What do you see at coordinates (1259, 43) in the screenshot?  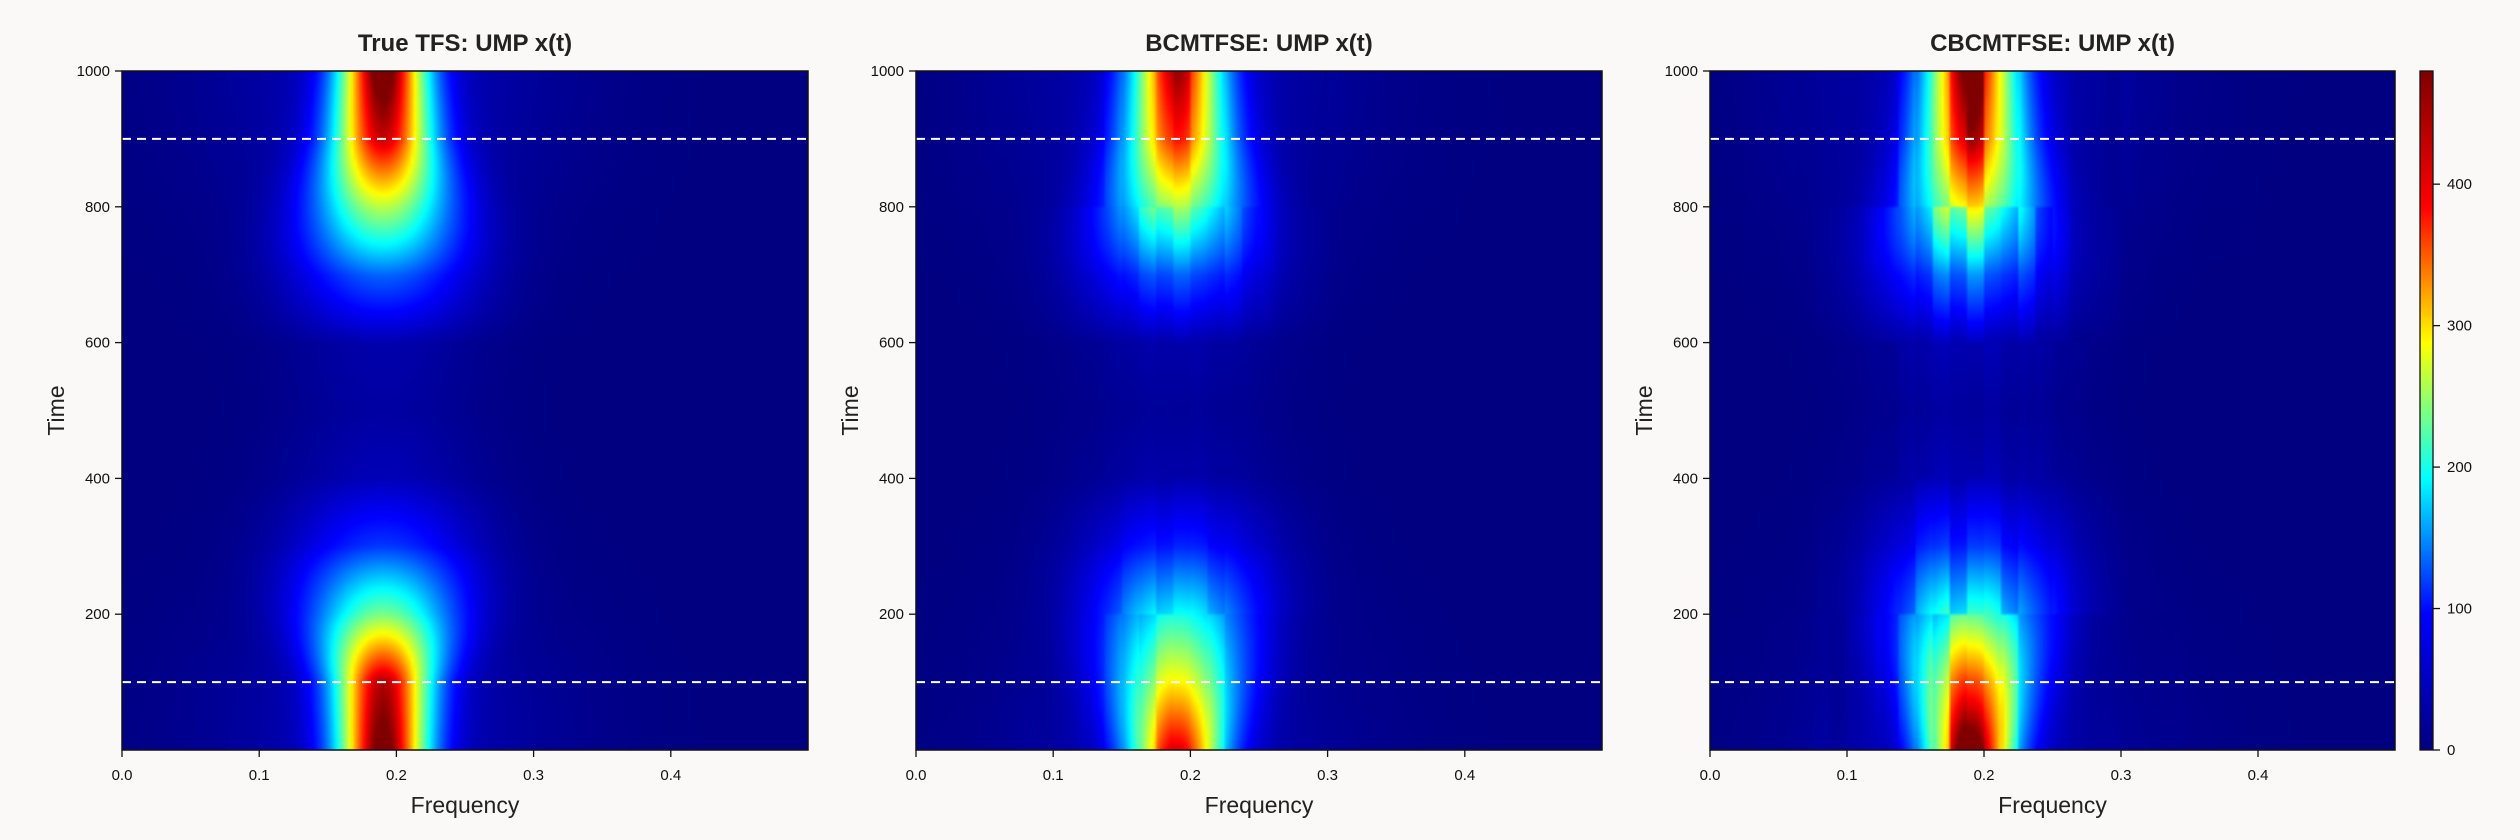 I see `chart-title: BCMTFSE: UMP x(t)` at bounding box center [1259, 43].